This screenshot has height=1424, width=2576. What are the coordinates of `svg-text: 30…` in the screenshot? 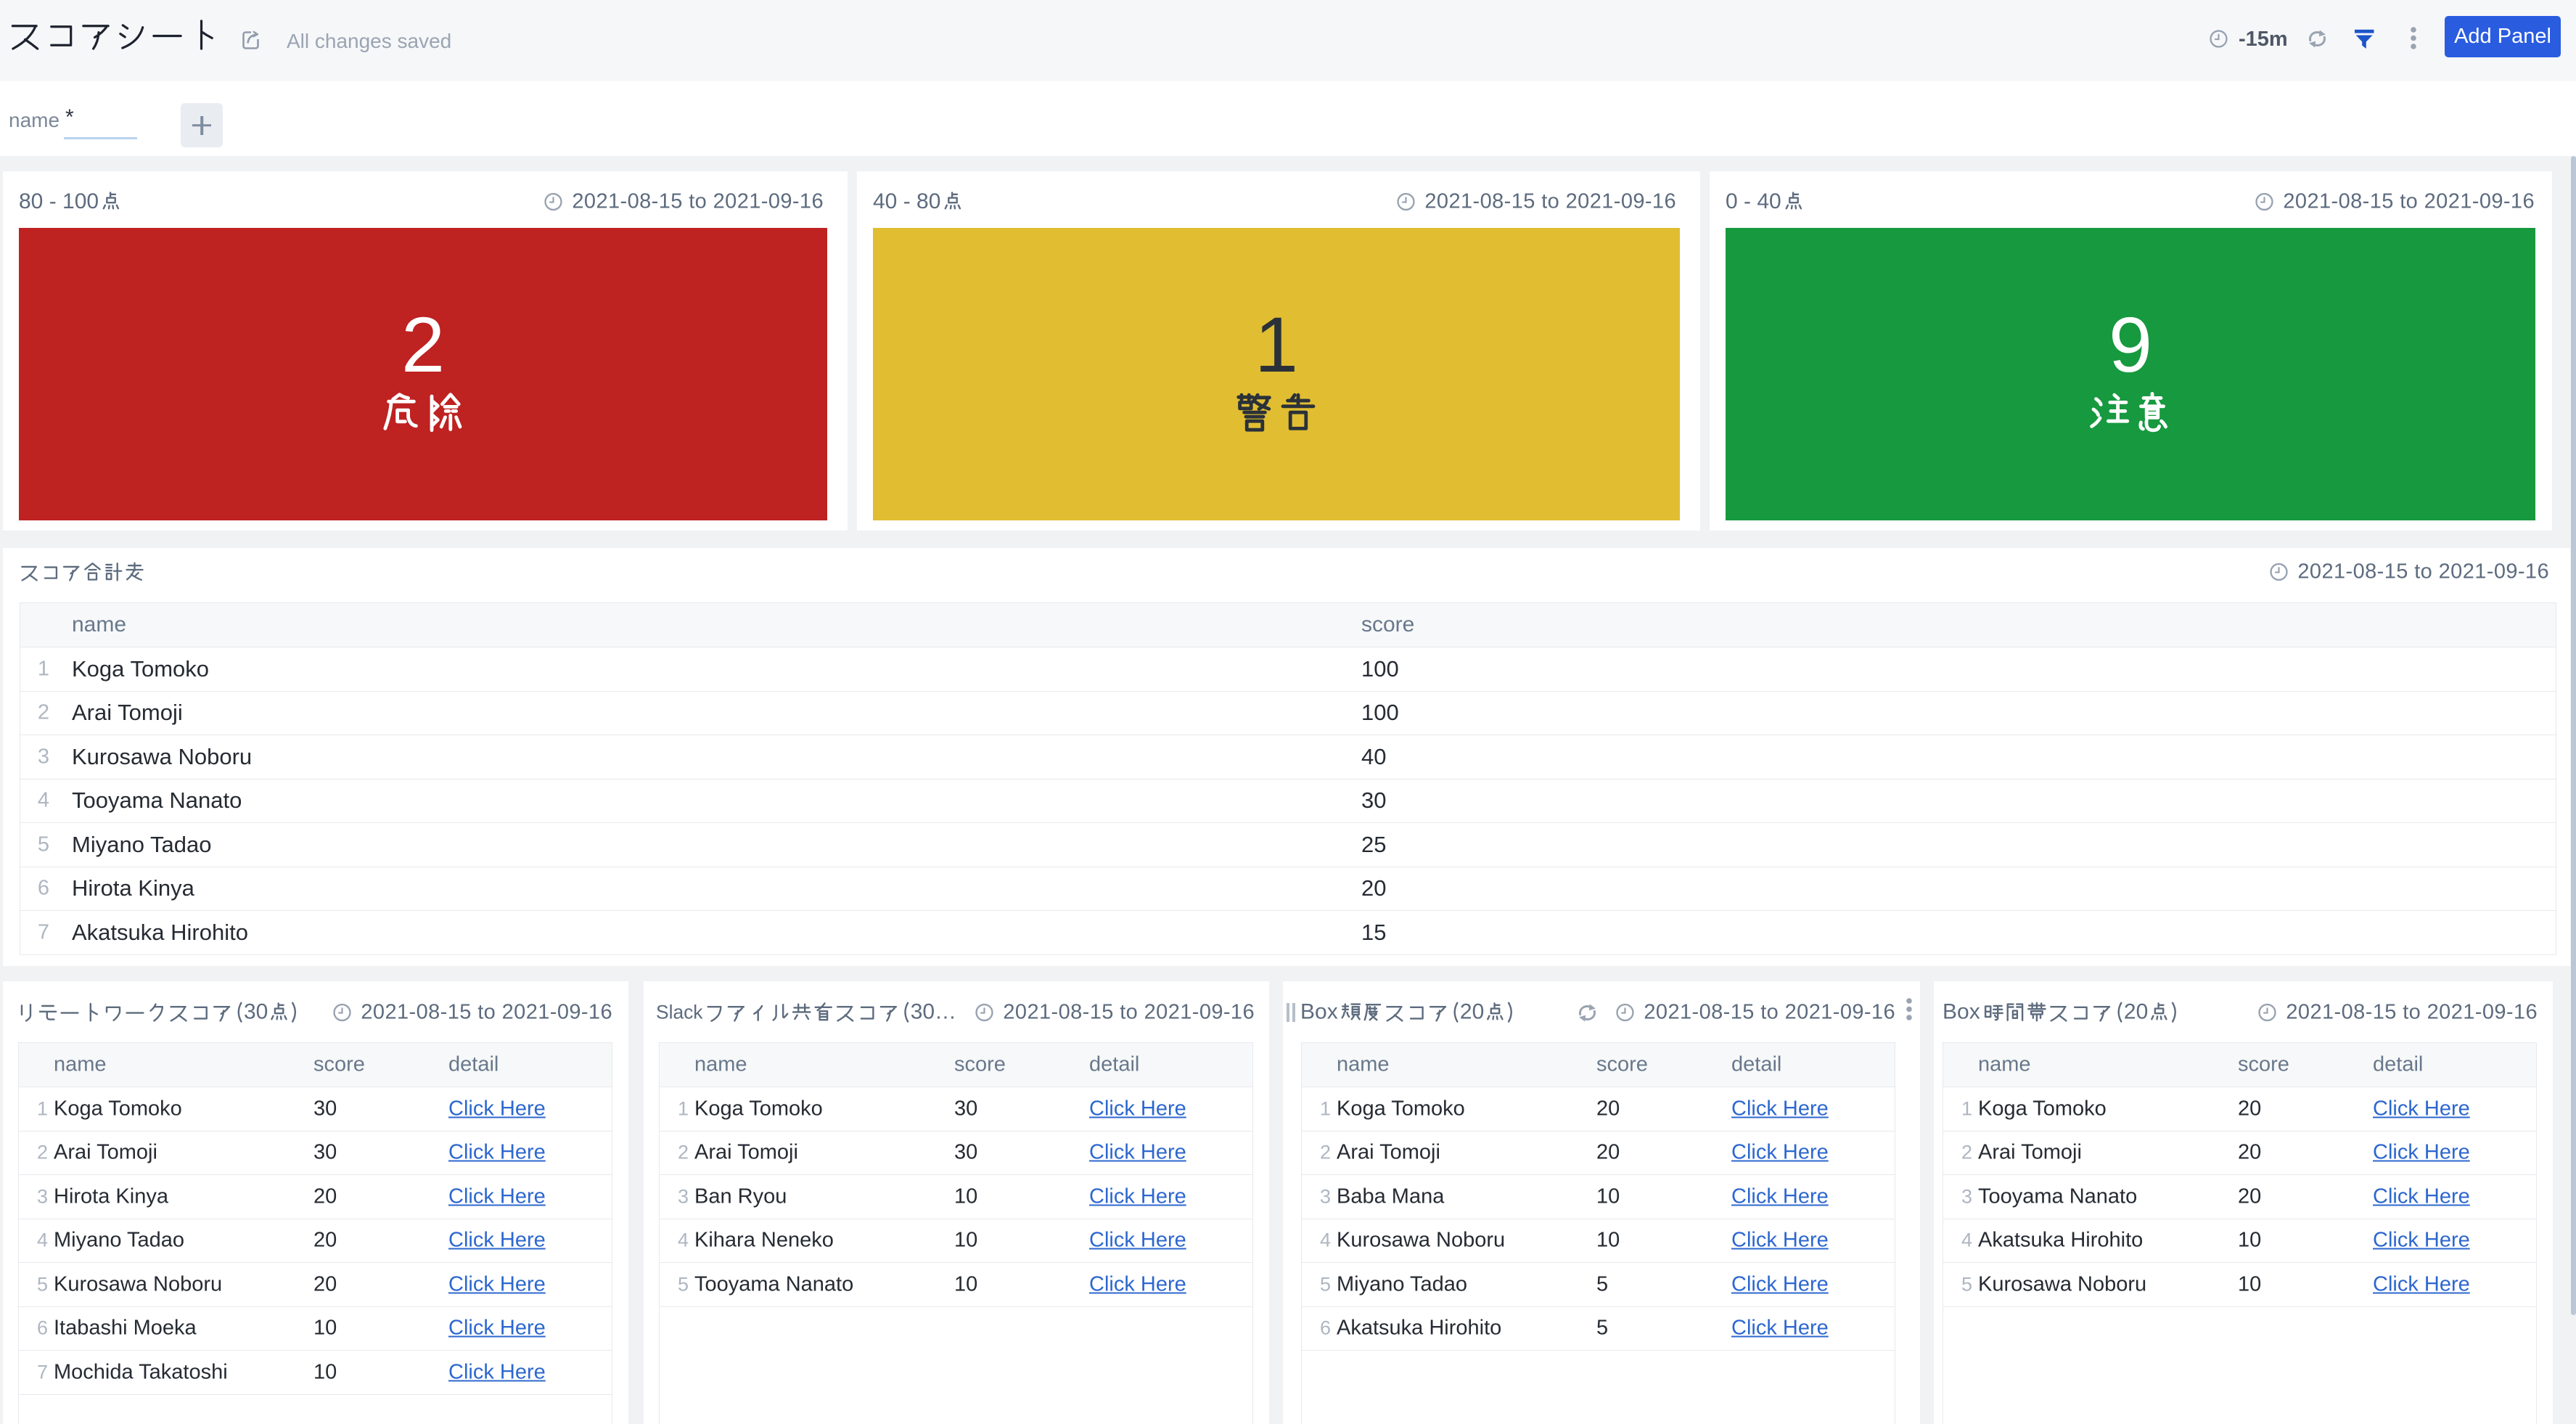 It's located at (932, 1012).